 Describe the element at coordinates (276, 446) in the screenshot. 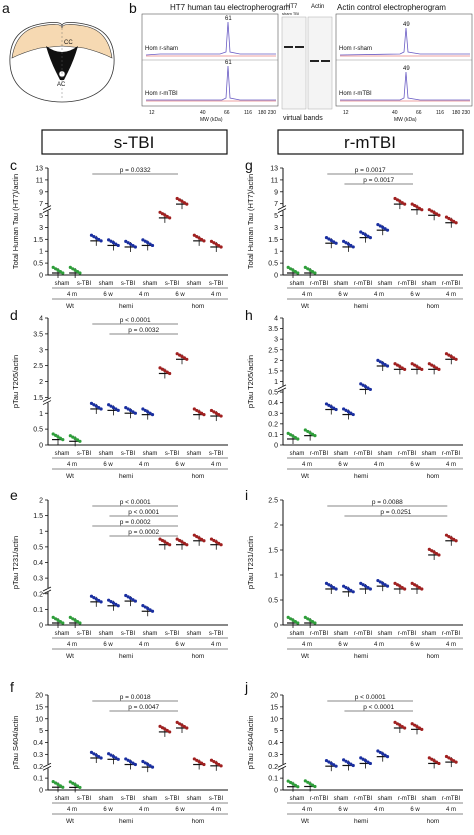

I see `y-tick-label-h: 0` at that location.